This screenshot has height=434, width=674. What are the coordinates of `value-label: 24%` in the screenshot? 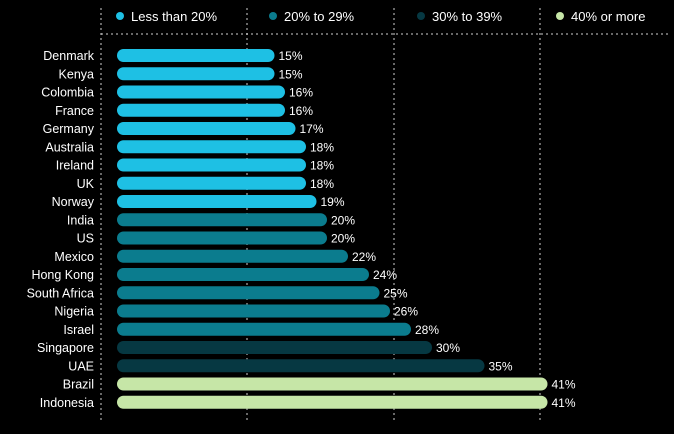 It's located at (385, 275).